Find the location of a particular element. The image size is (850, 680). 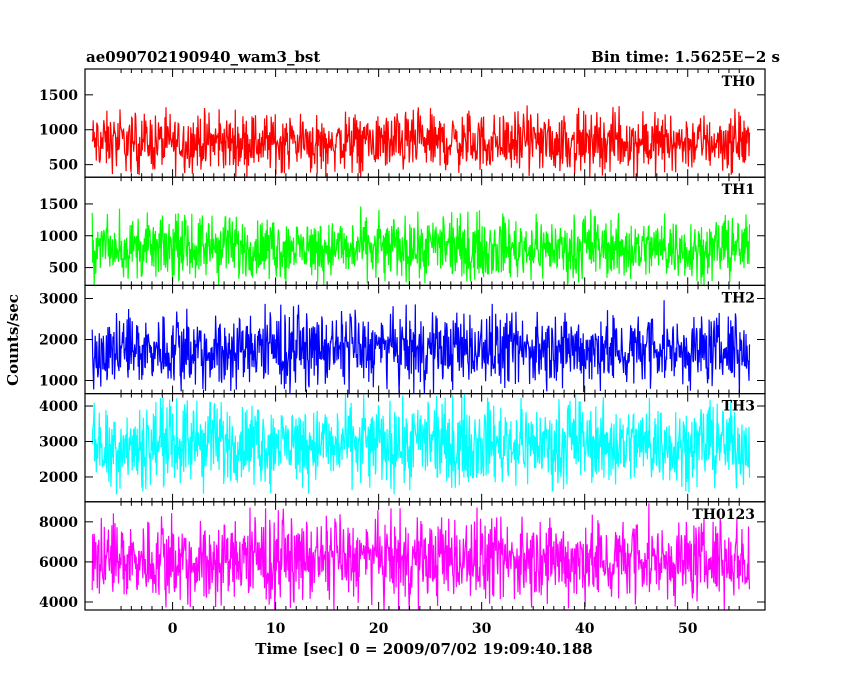

x-tick-label: 10 is located at coordinates (276, 629).